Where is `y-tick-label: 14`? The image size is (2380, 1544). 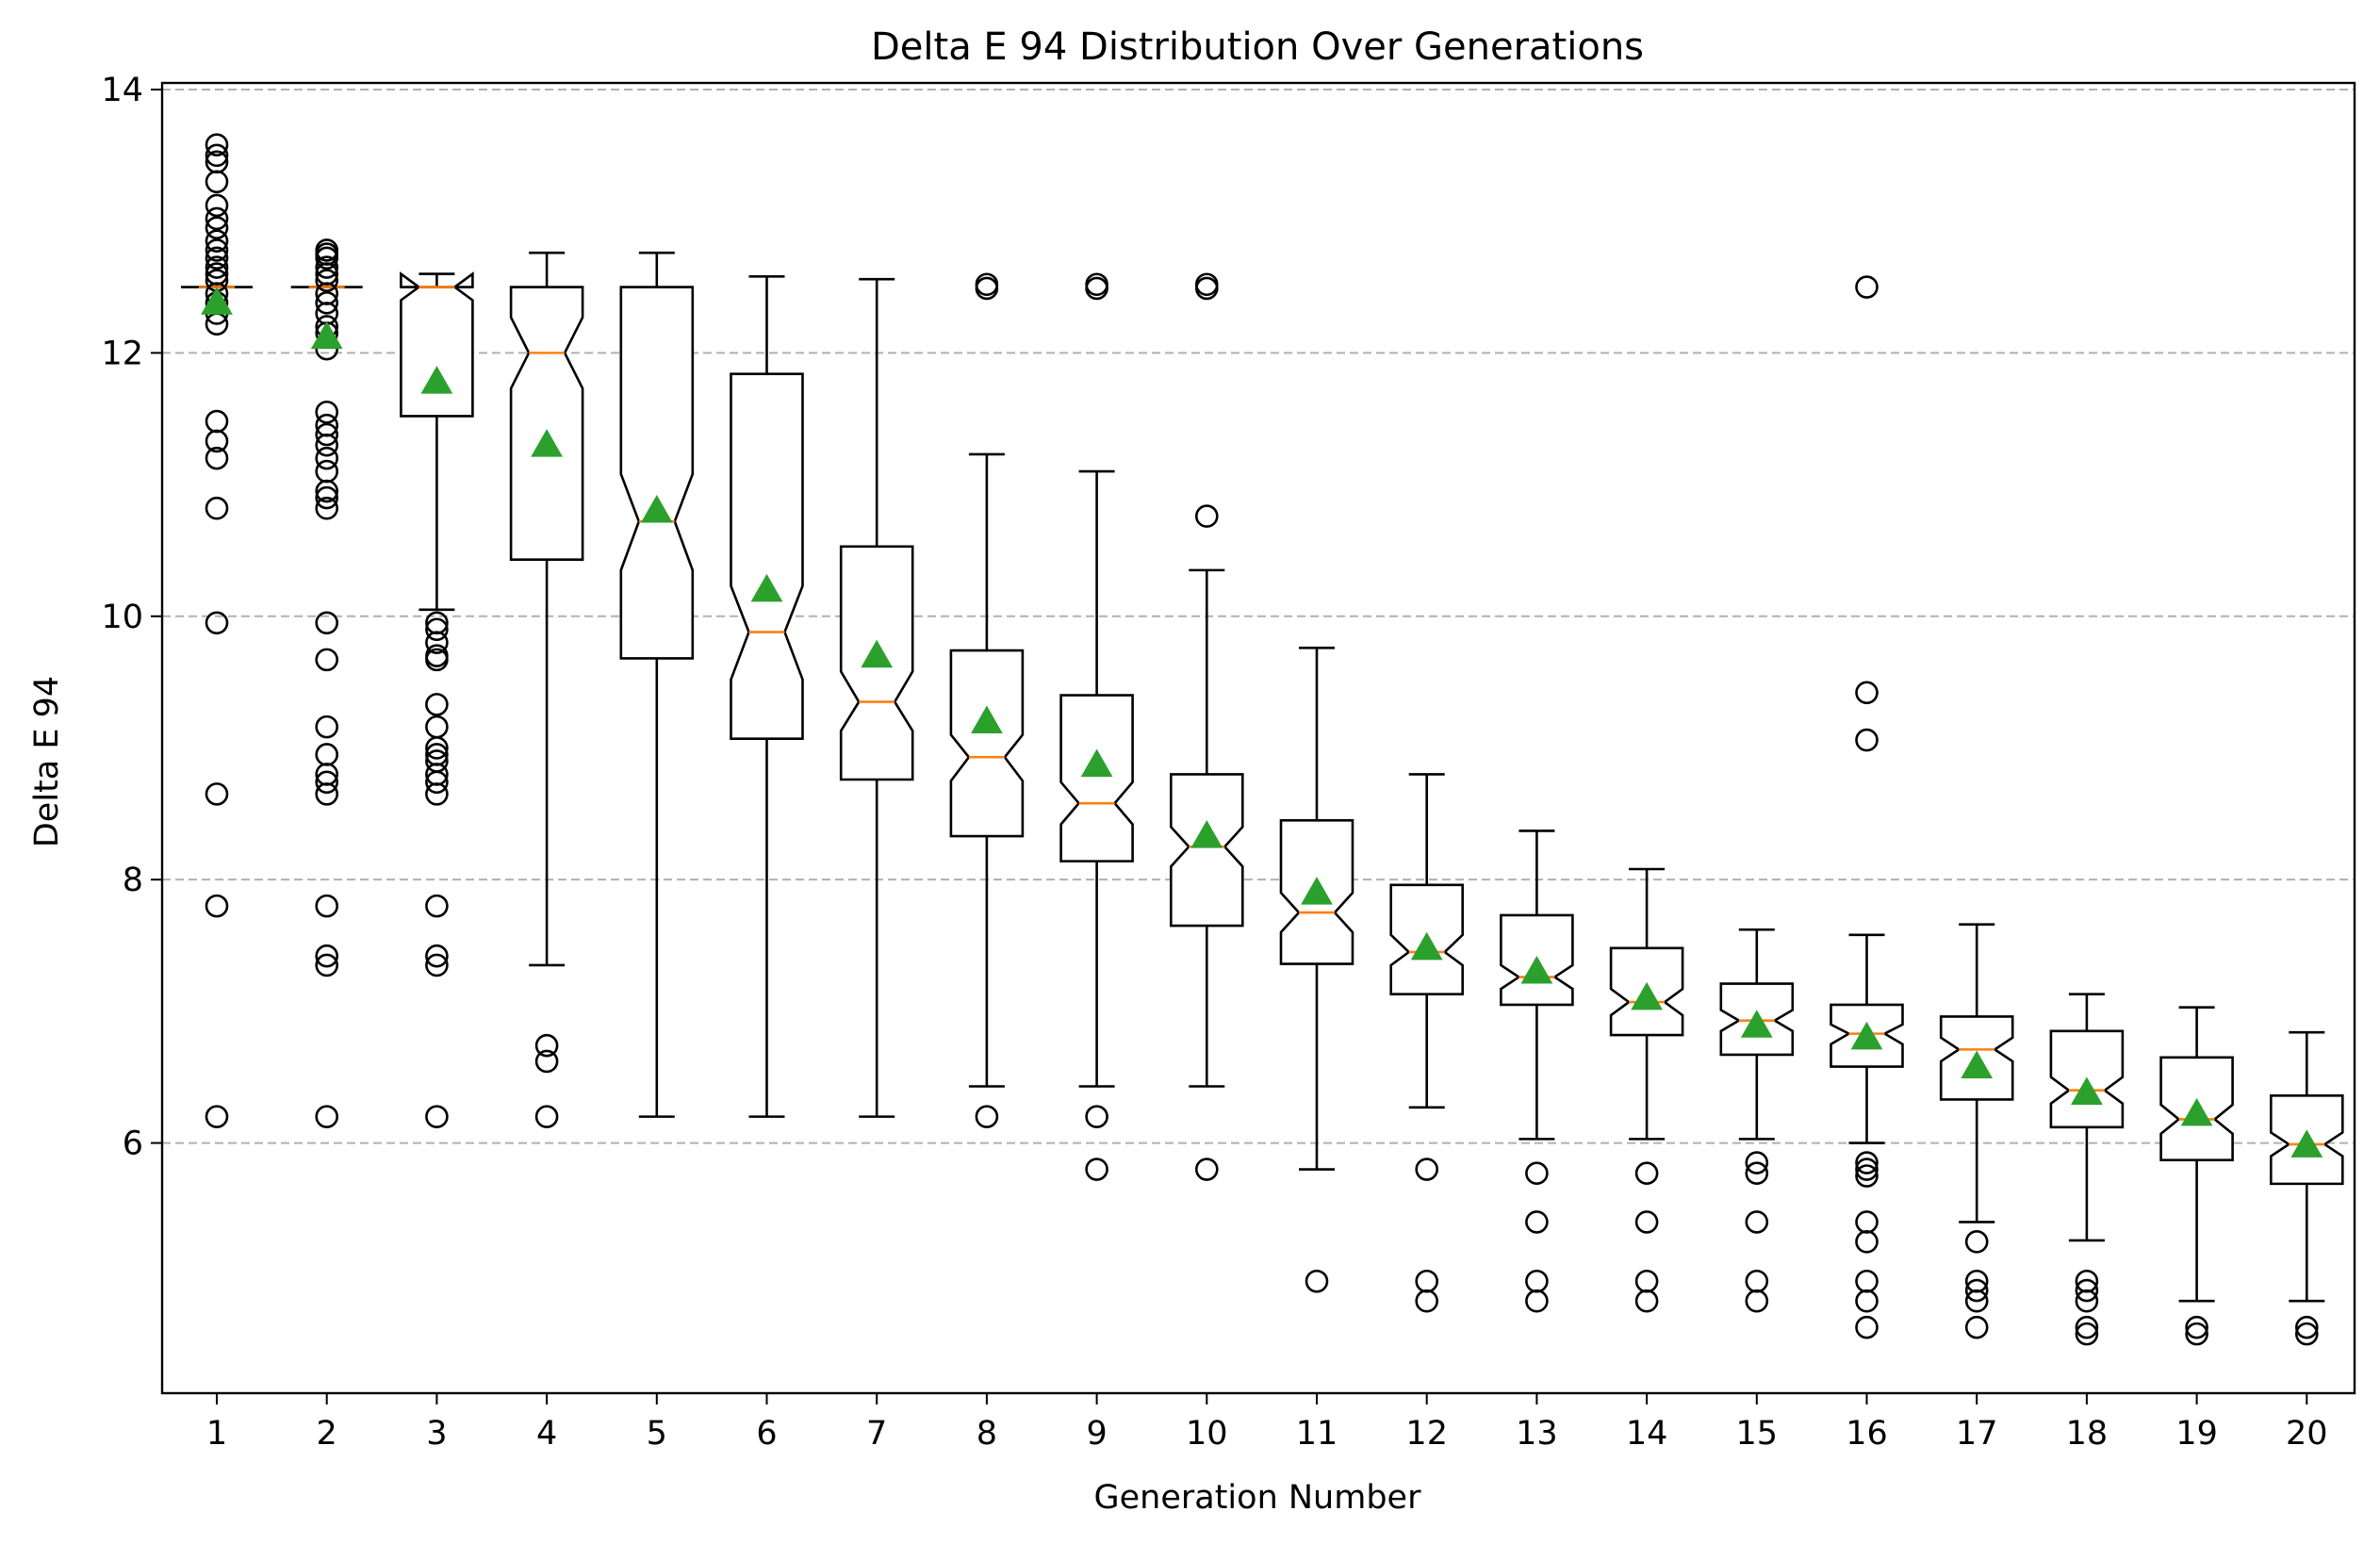
y-tick-label: 14 is located at coordinates (122, 90).